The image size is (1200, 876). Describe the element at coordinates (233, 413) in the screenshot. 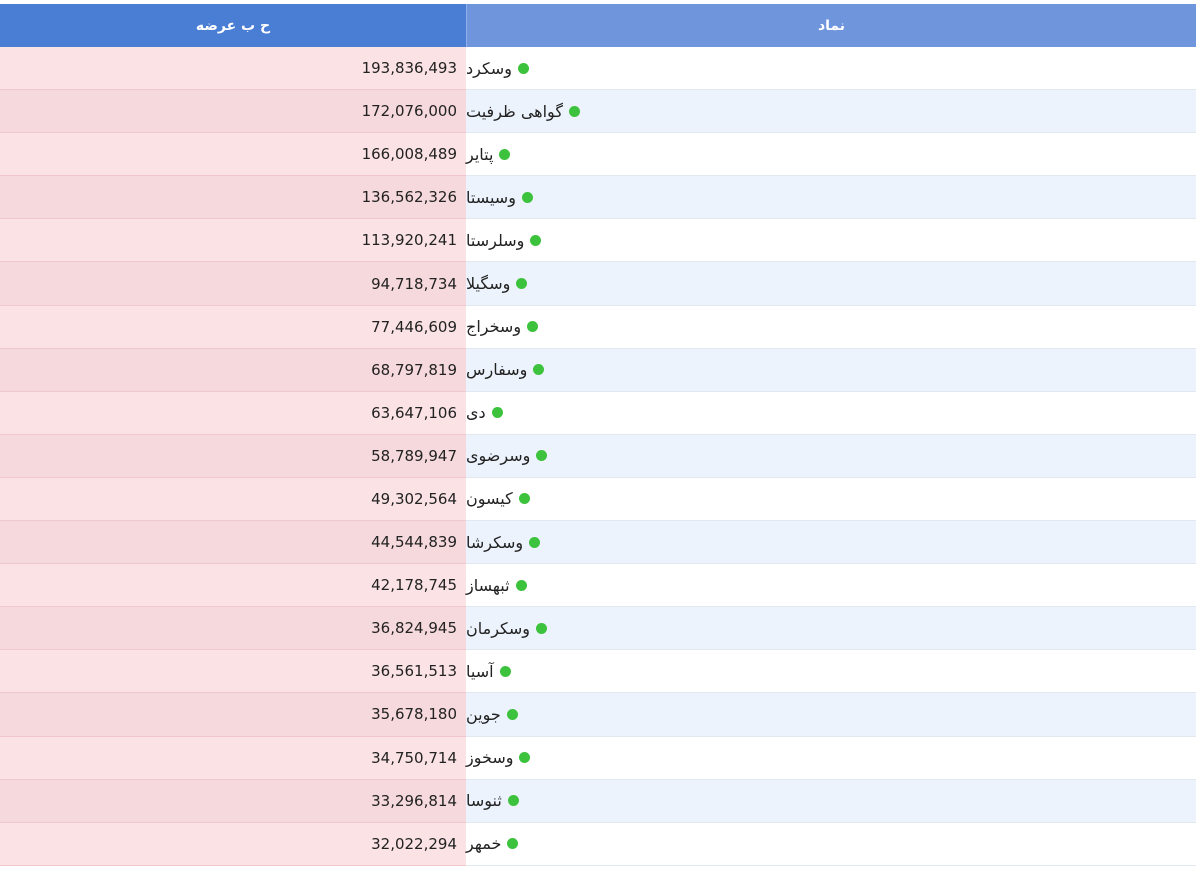

I see `supply-volume-cell: 63,647,106` at that location.